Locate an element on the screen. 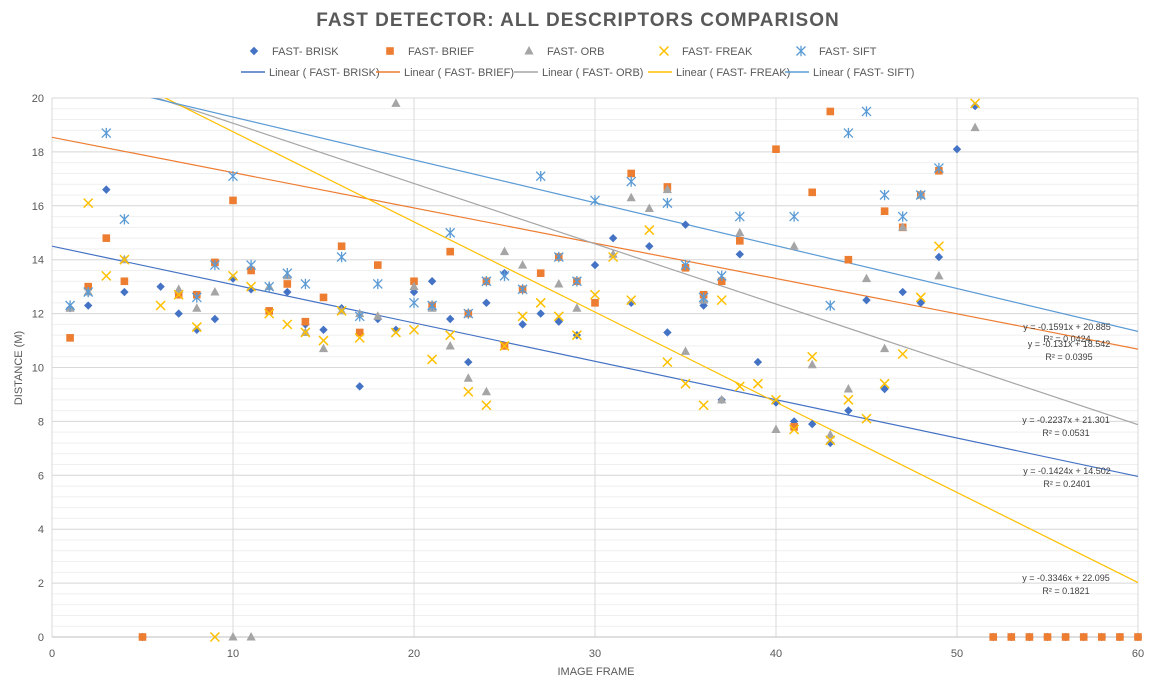 This screenshot has height=692, width=1157. y-tick-label: 0 is located at coordinates (41, 638).